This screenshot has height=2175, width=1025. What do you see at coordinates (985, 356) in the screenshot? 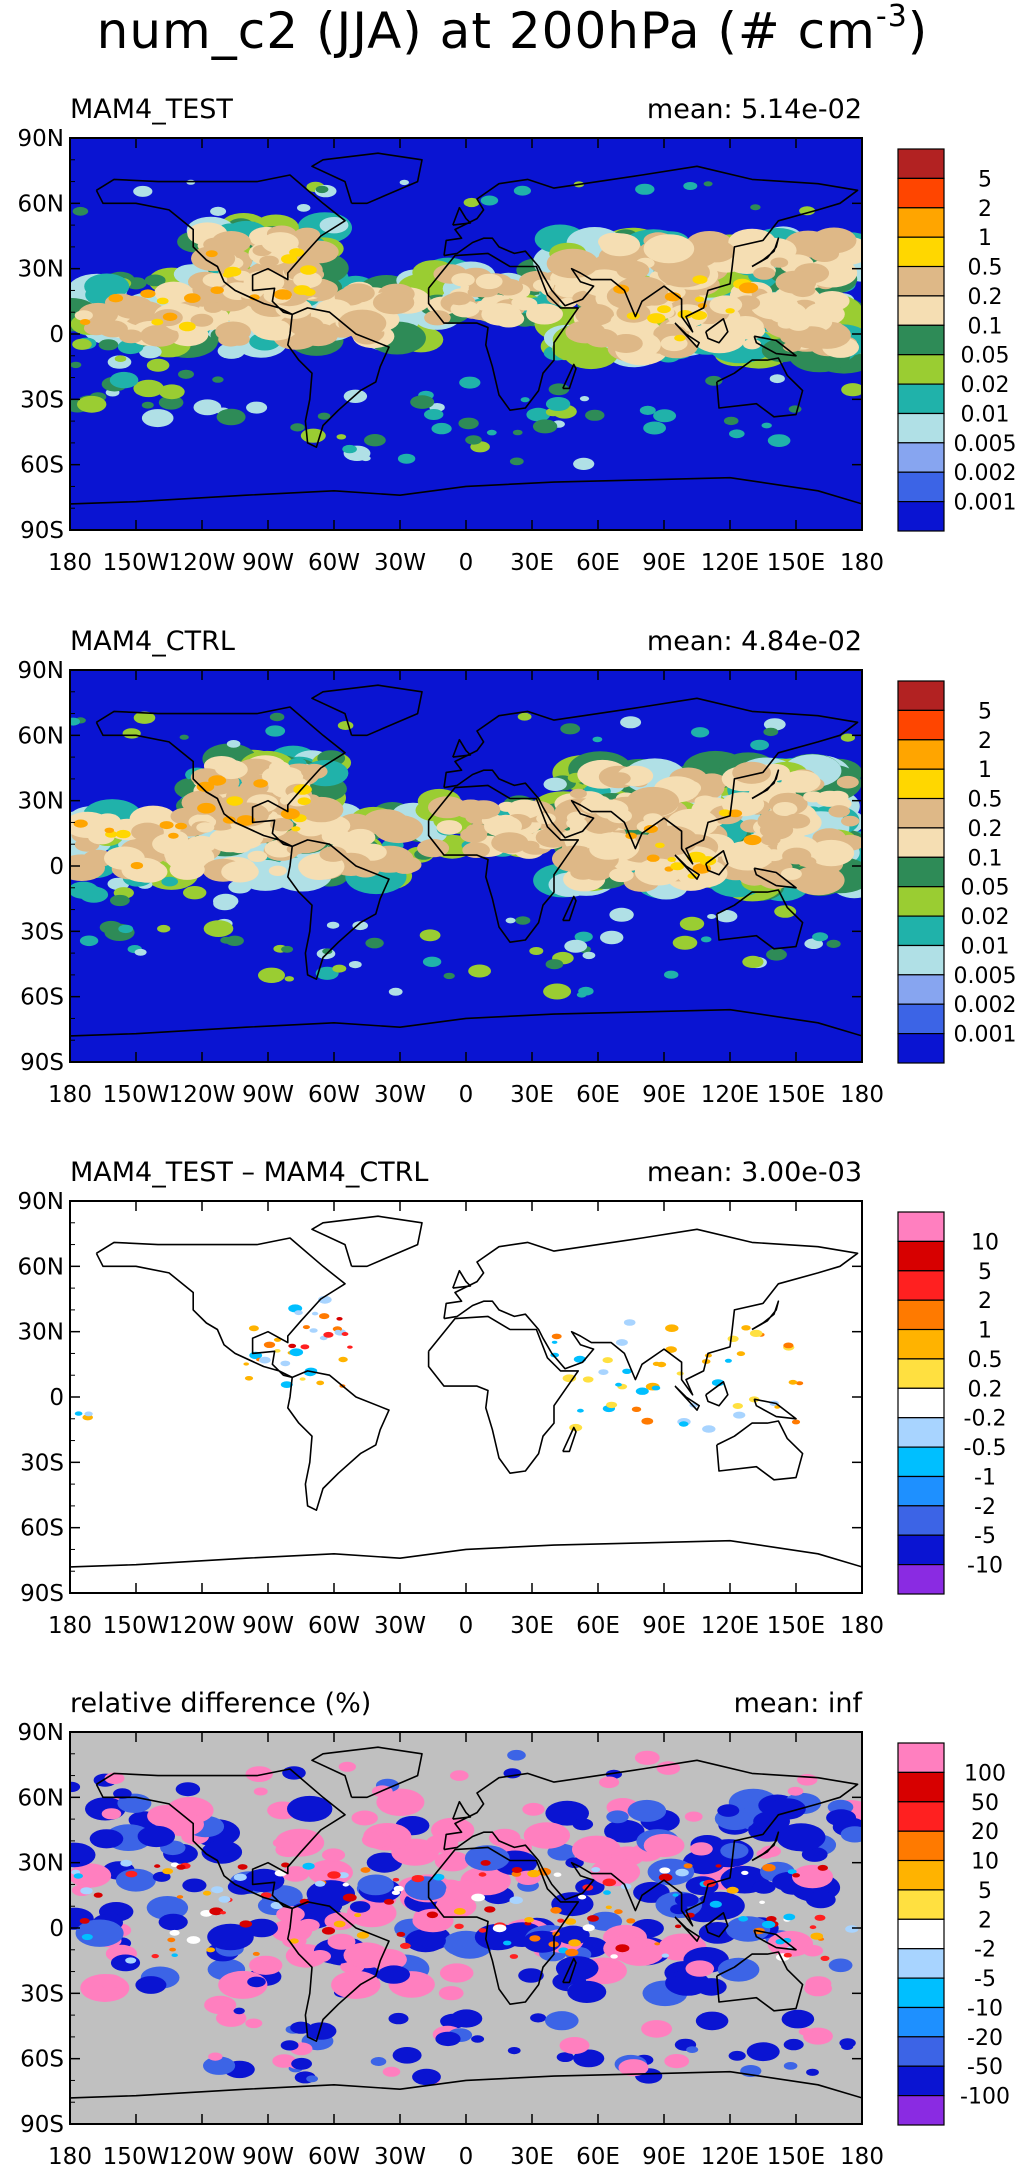
I see `legend-label: 0.05` at bounding box center [985, 356].